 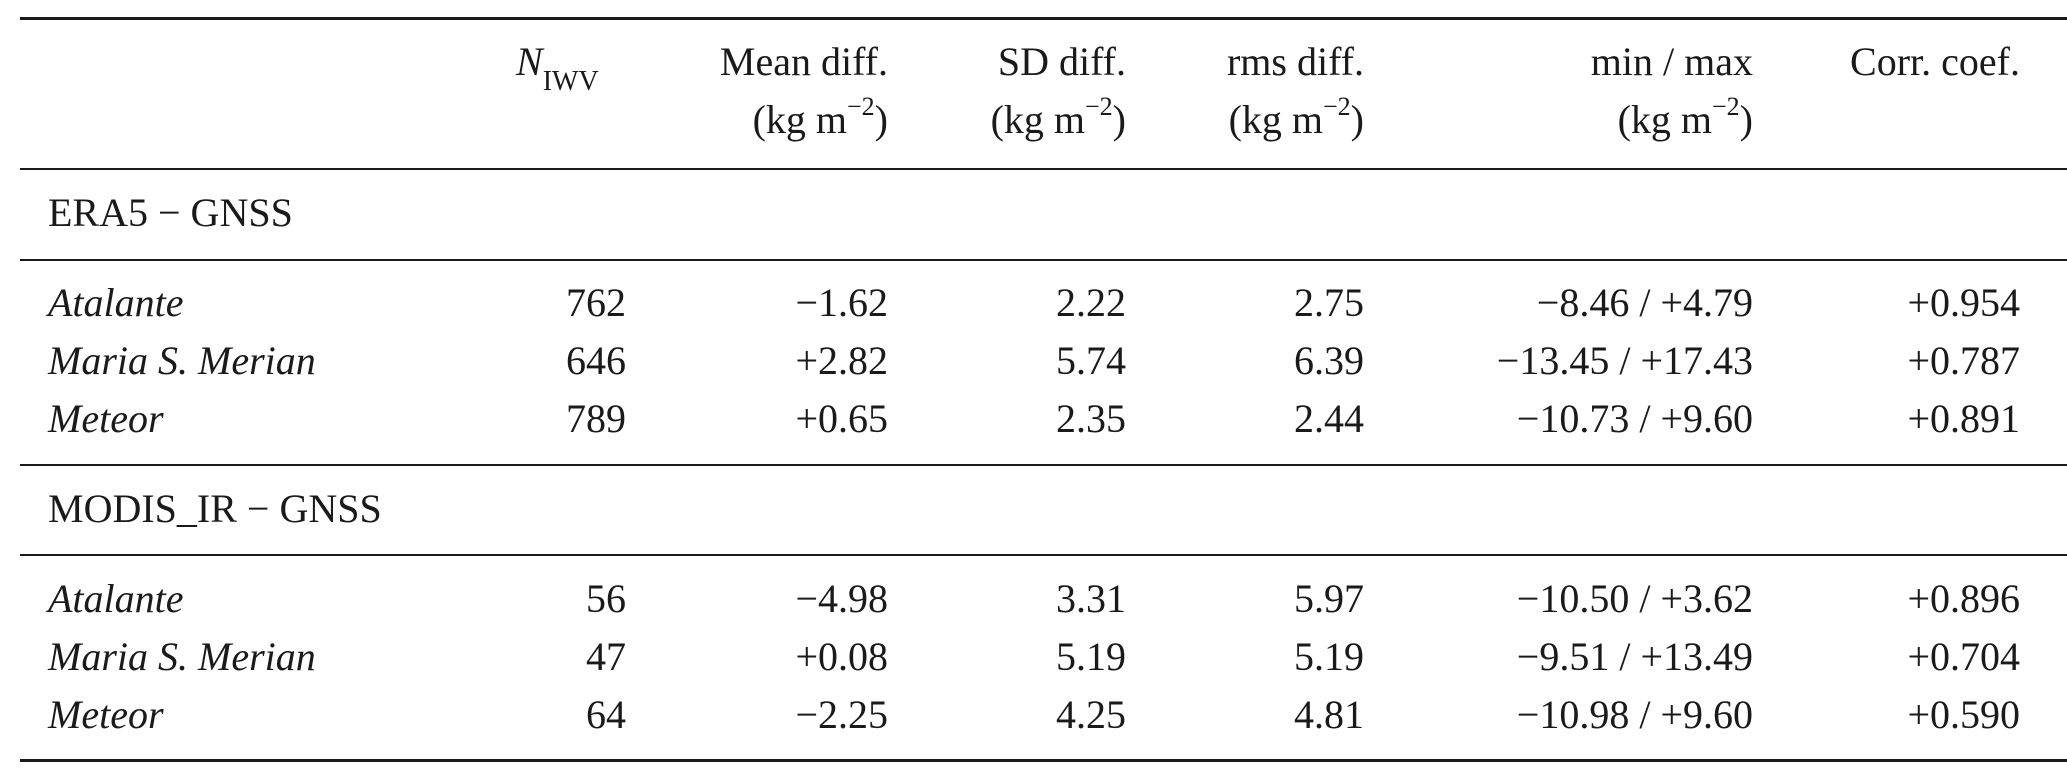 What do you see at coordinates (1963, 656) in the screenshot?
I see `corr-coef-value: +0.704` at bounding box center [1963, 656].